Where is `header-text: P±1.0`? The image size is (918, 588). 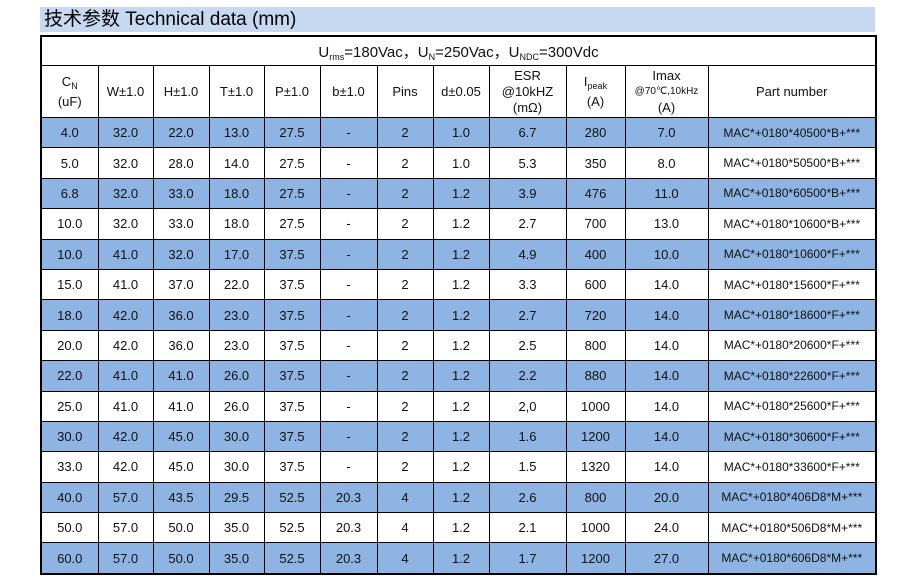
header-text: P±1.0 is located at coordinates (292, 91).